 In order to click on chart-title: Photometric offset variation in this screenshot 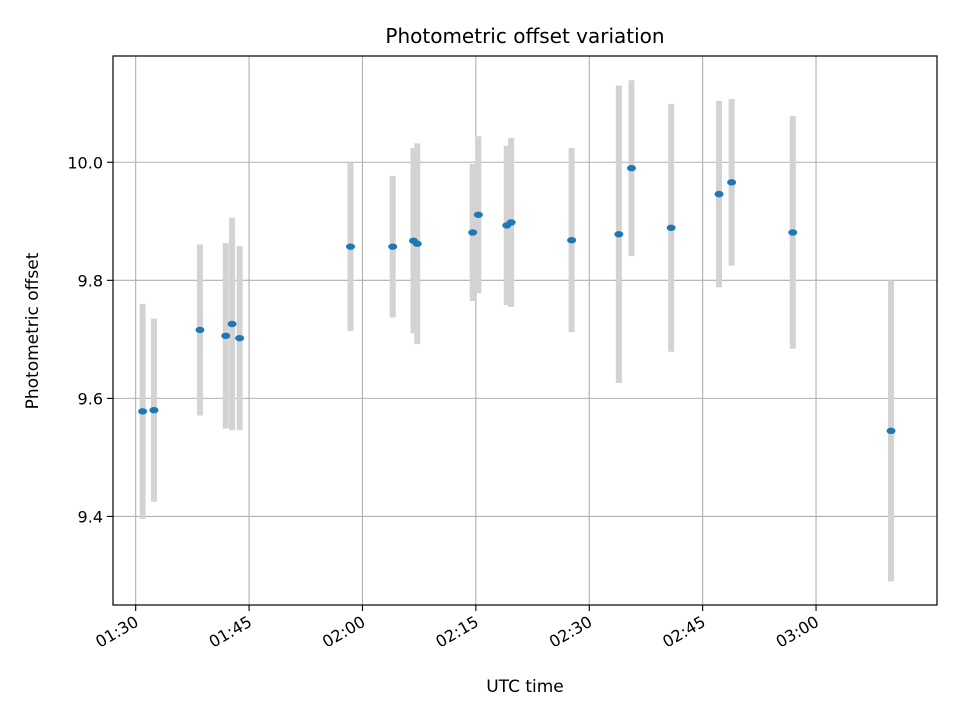, I will do `click(524, 36)`.